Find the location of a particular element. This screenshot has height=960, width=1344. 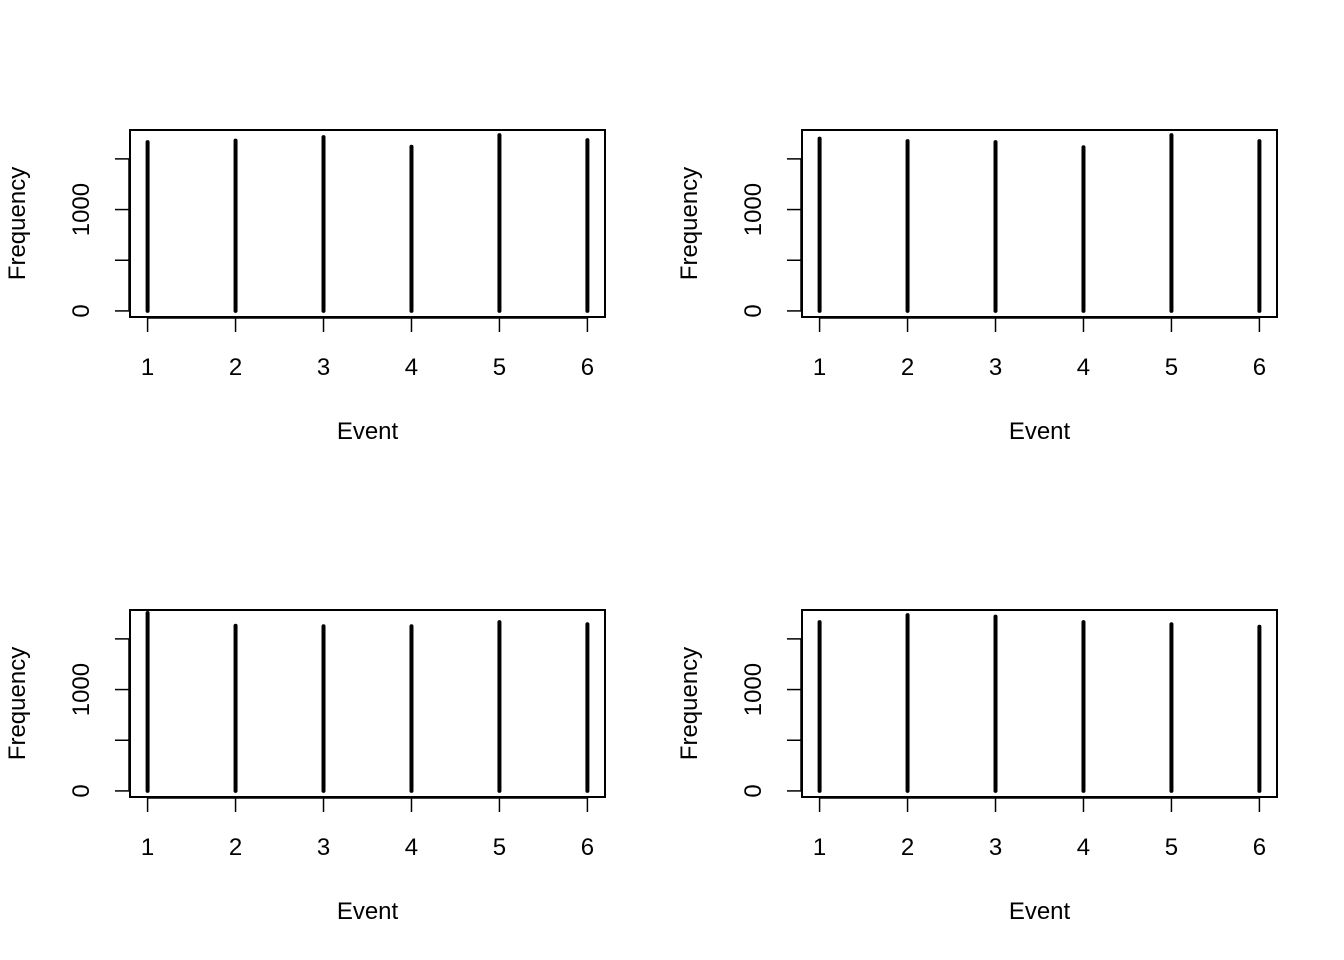

chart-panel-1: 1 2 3 4 5 6 0 1000 Event Frequency is located at coordinates (305, 287).